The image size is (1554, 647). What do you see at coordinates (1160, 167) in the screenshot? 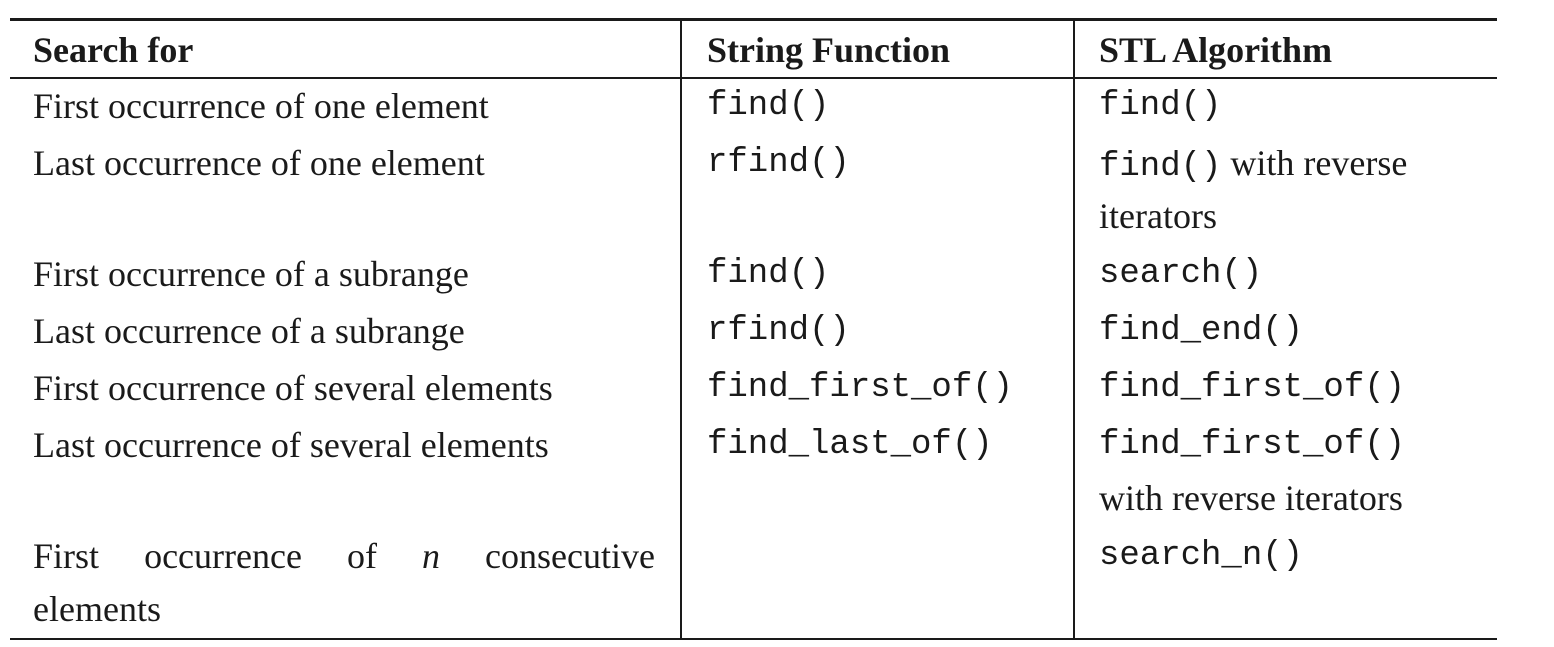
I see `stl-code: find()` at bounding box center [1160, 167].